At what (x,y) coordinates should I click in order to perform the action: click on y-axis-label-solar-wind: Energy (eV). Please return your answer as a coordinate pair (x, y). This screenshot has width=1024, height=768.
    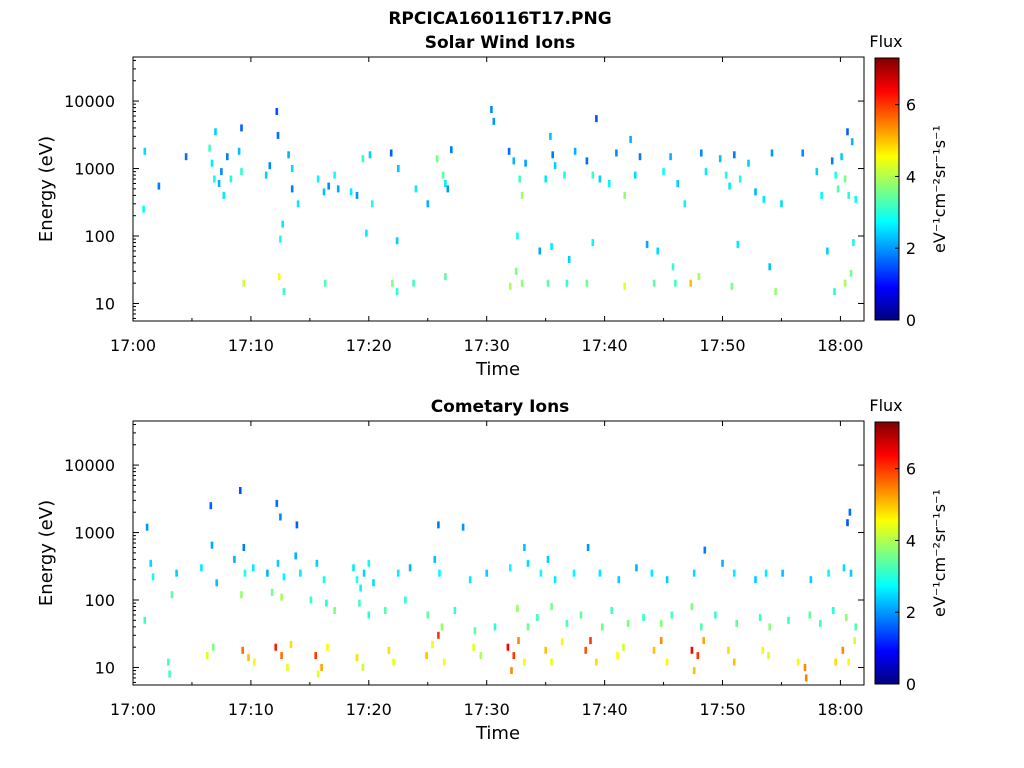
    Looking at the image, I should click on (46, 189).